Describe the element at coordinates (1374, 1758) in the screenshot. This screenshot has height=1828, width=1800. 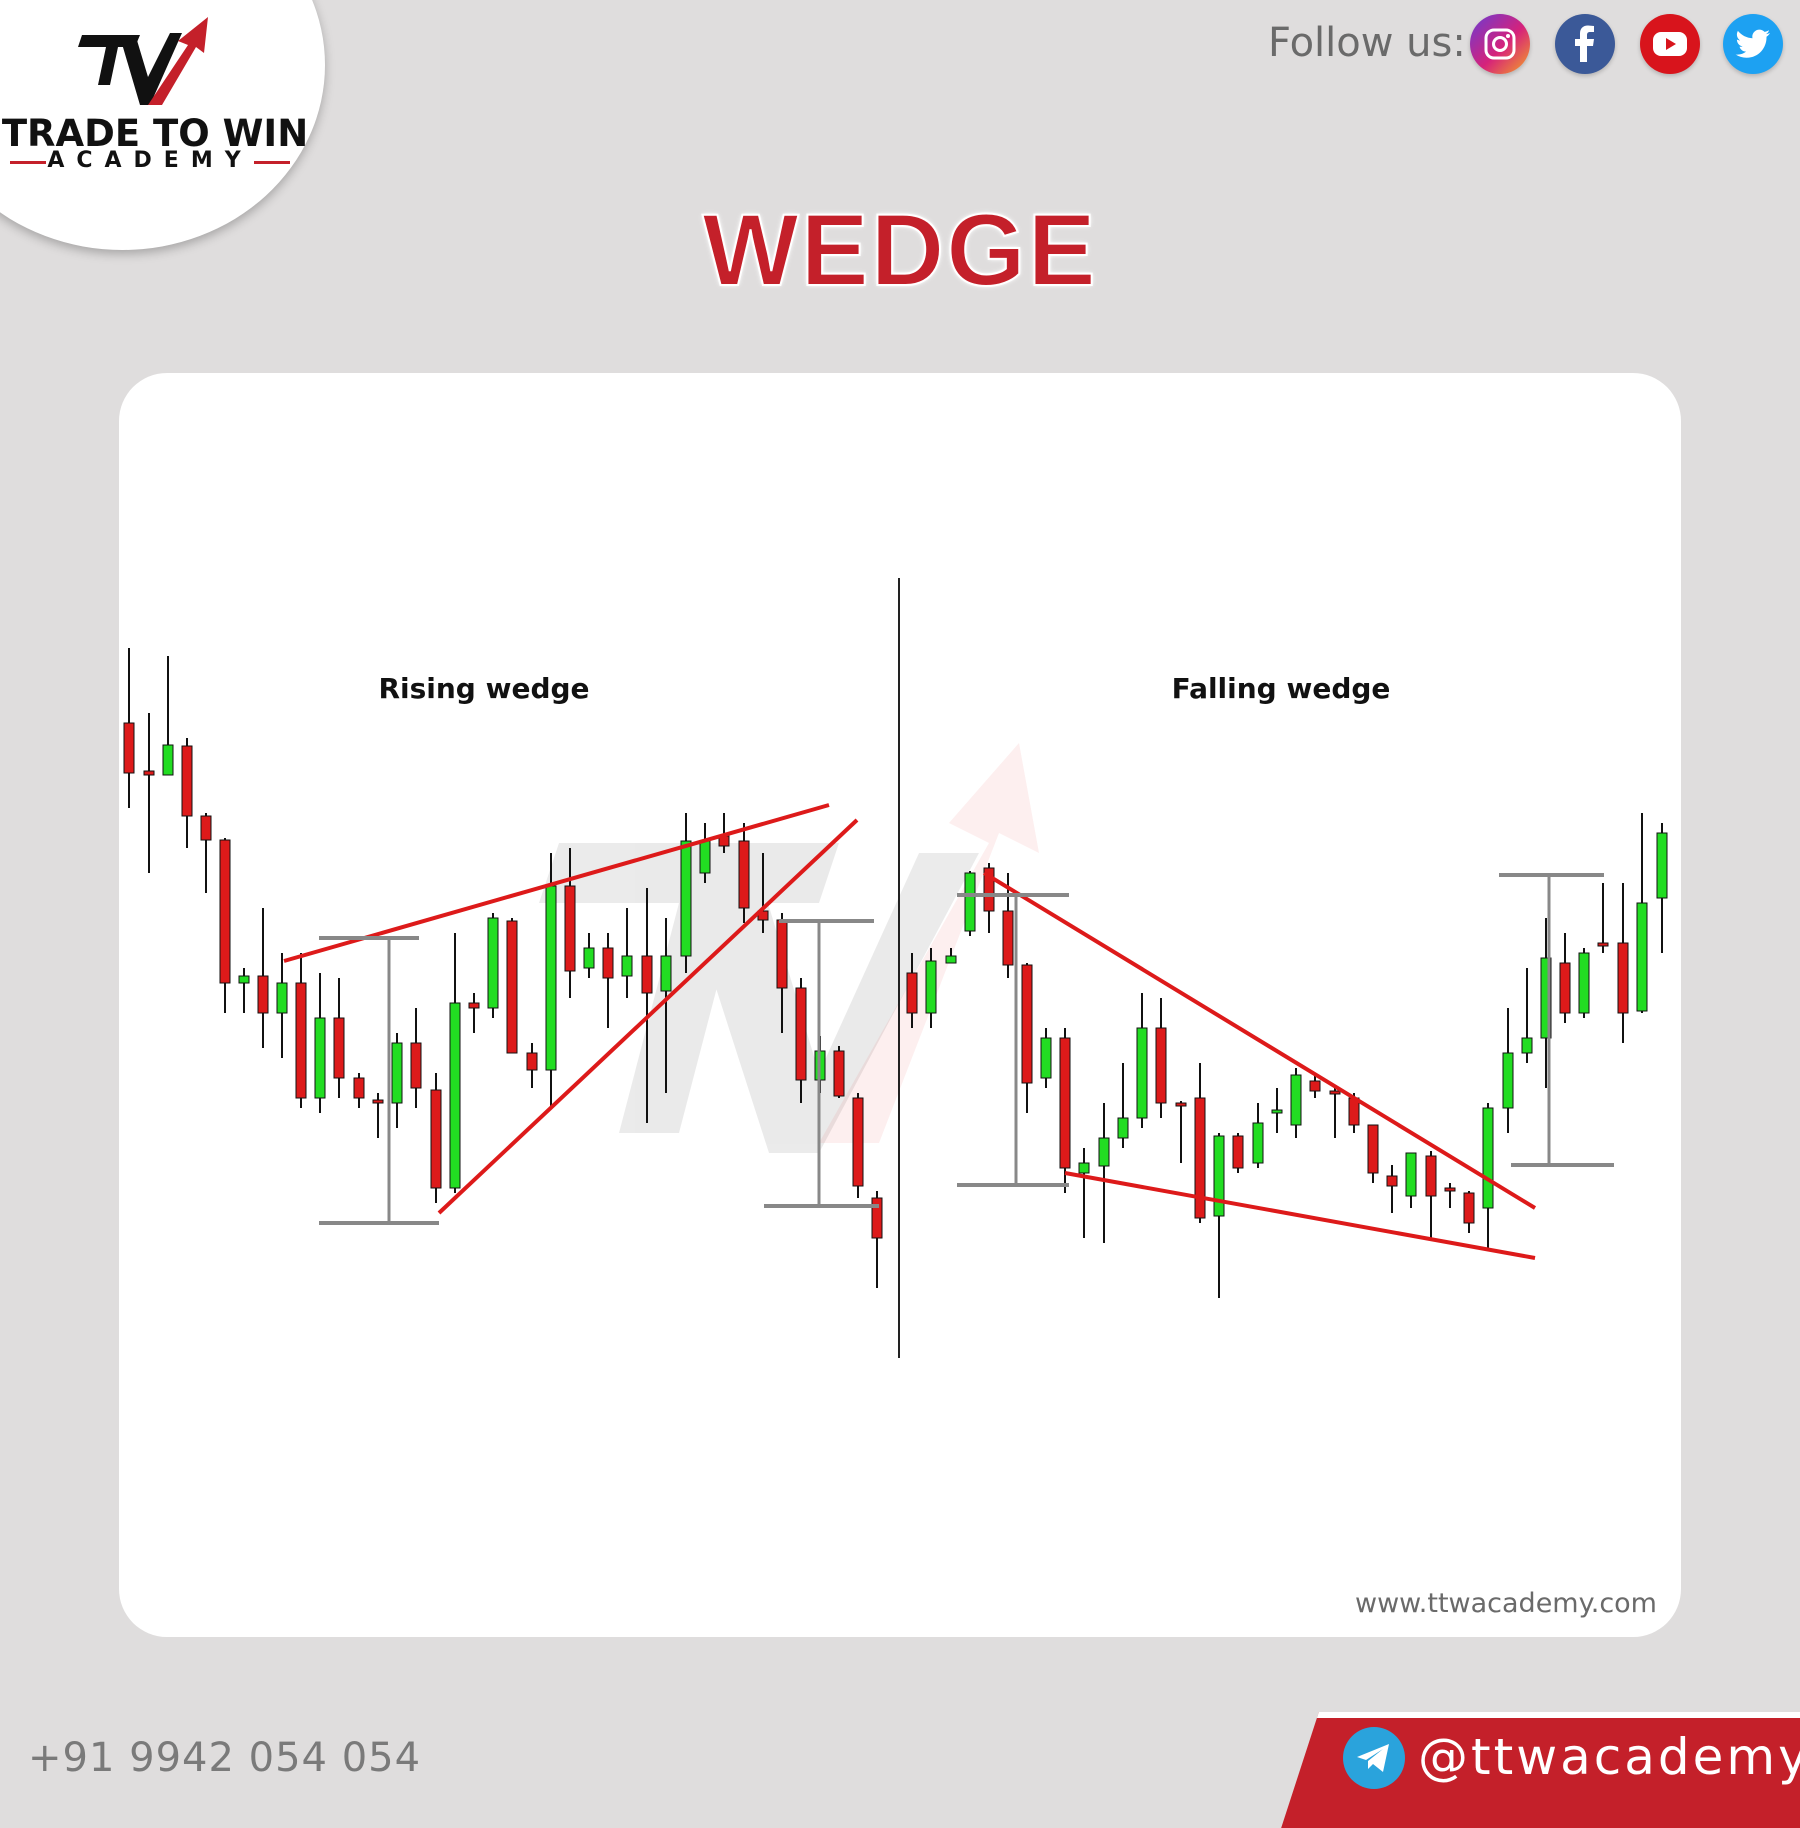
I see `telegram-icon` at that location.